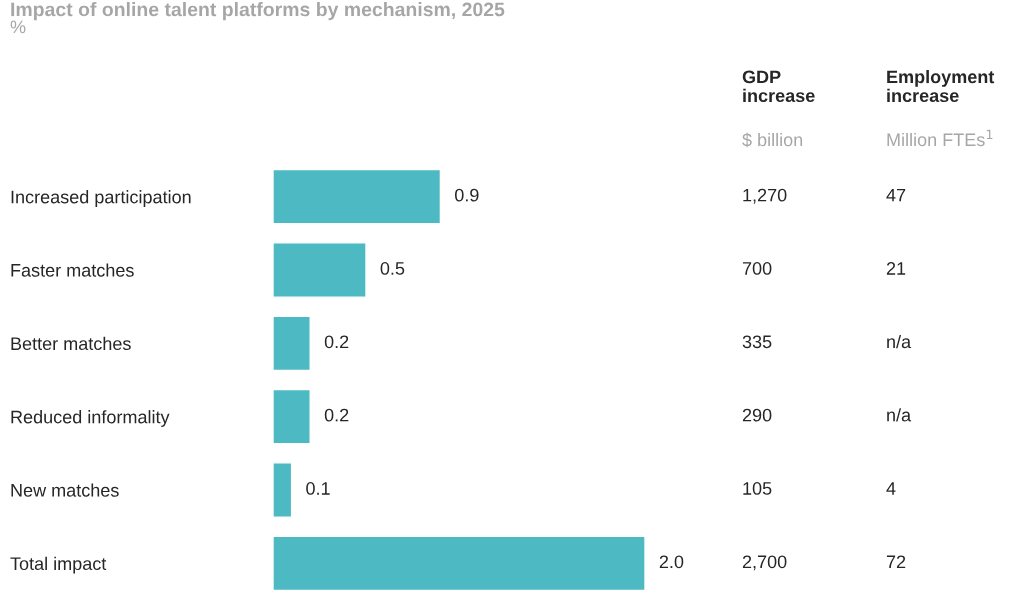 This screenshot has width=1032, height=605. Describe the element at coordinates (101, 198) in the screenshot. I see `y-tick-label: Increased participation` at that location.